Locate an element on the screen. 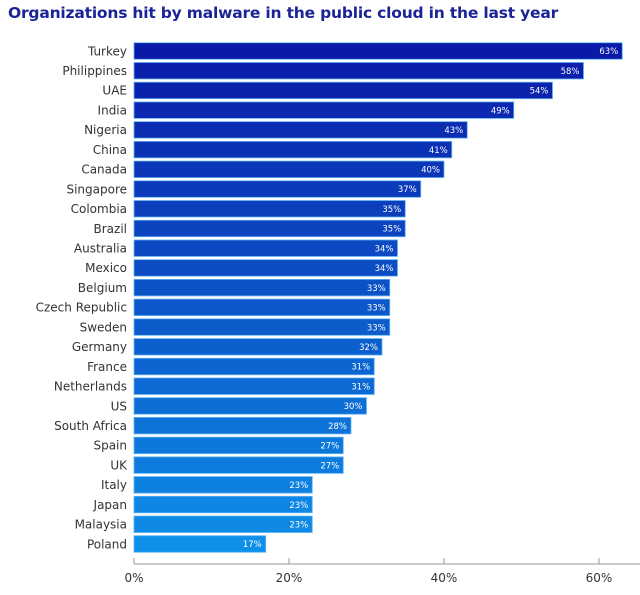 Image resolution: width=640 pixels, height=595 pixels. value-label: 54% is located at coordinates (539, 92).